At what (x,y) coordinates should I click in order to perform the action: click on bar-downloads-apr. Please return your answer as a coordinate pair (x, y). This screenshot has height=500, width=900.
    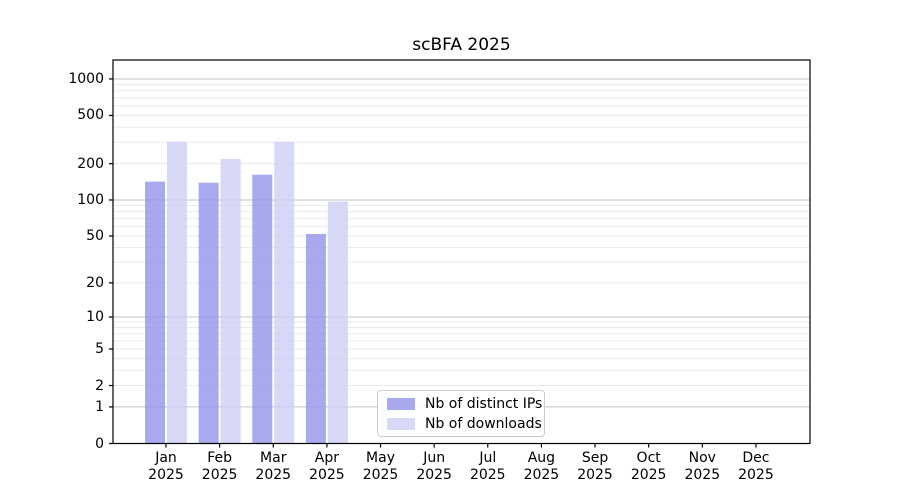
    Looking at the image, I should click on (337, 322).